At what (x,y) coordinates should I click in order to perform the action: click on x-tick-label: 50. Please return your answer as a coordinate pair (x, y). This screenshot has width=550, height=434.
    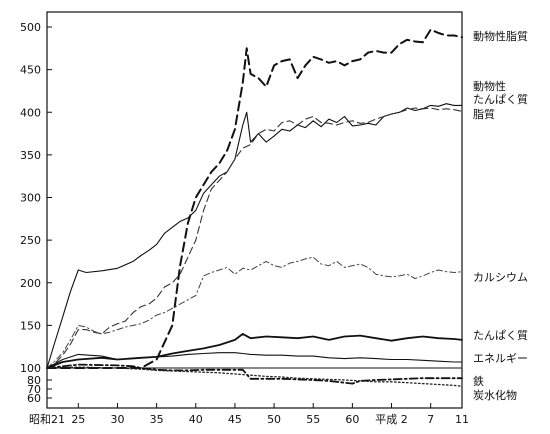
    Looking at the image, I should click on (274, 419).